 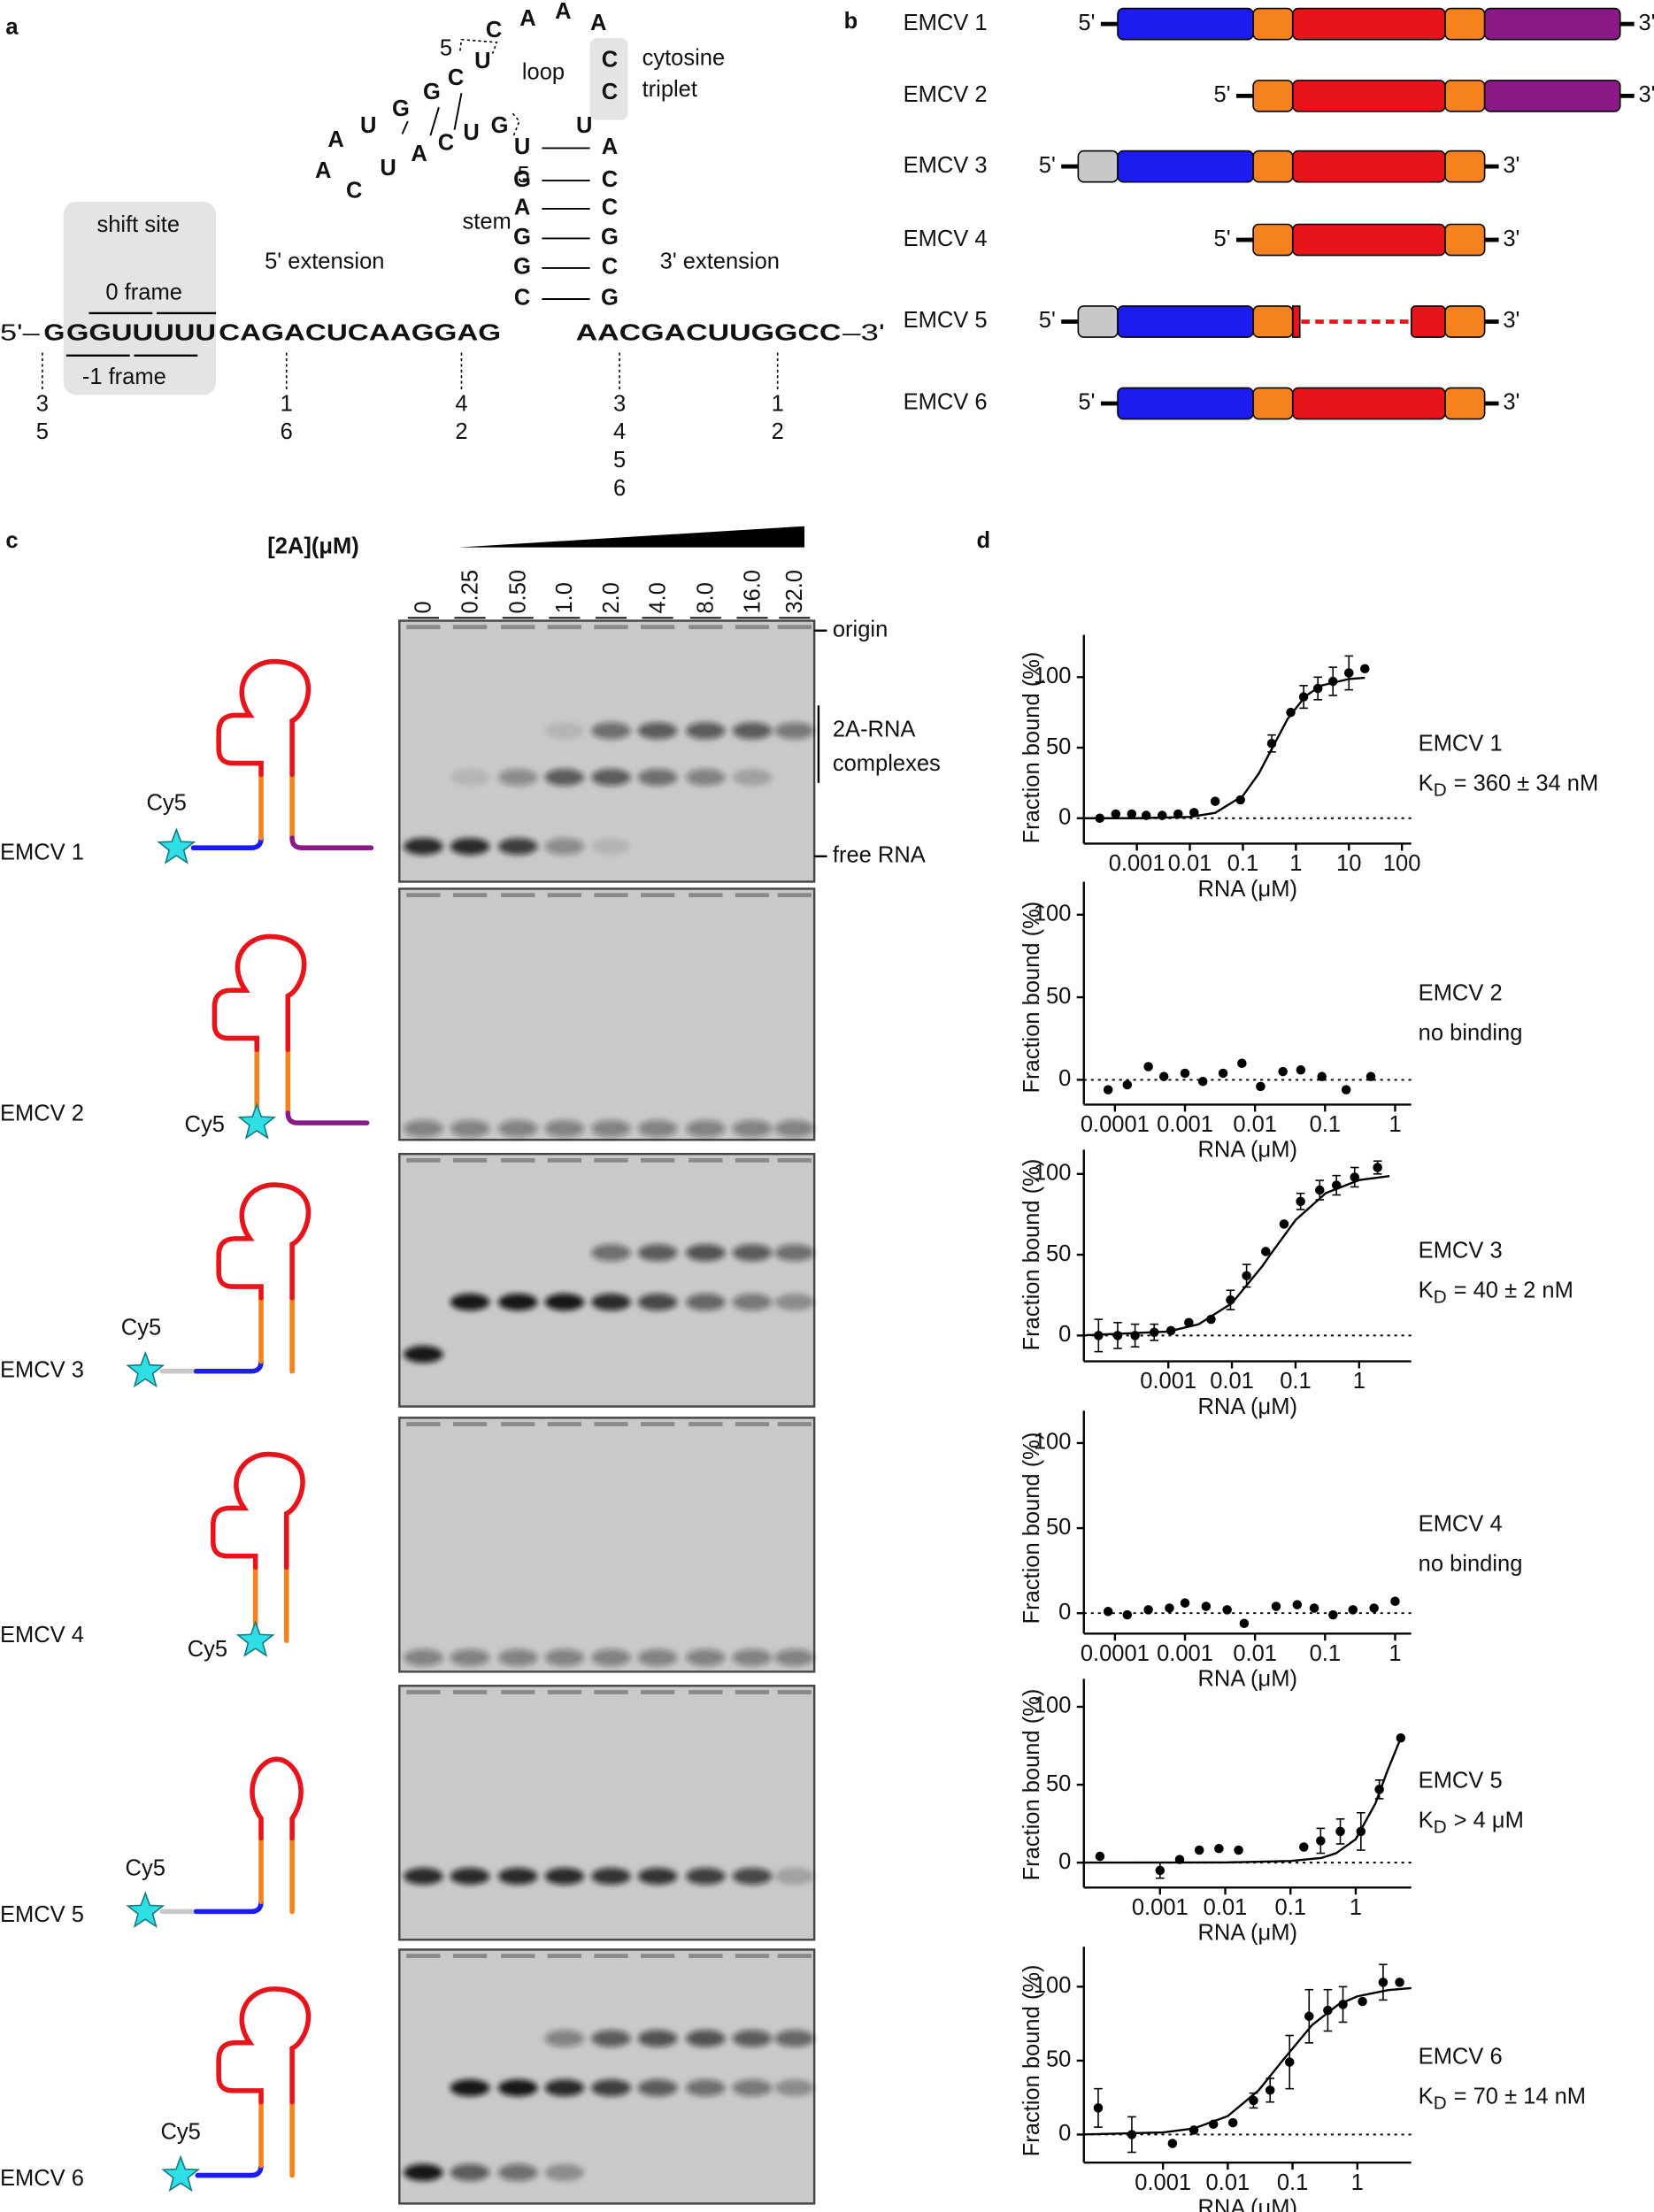 I want to click on gel, so click(x=607, y=1813).